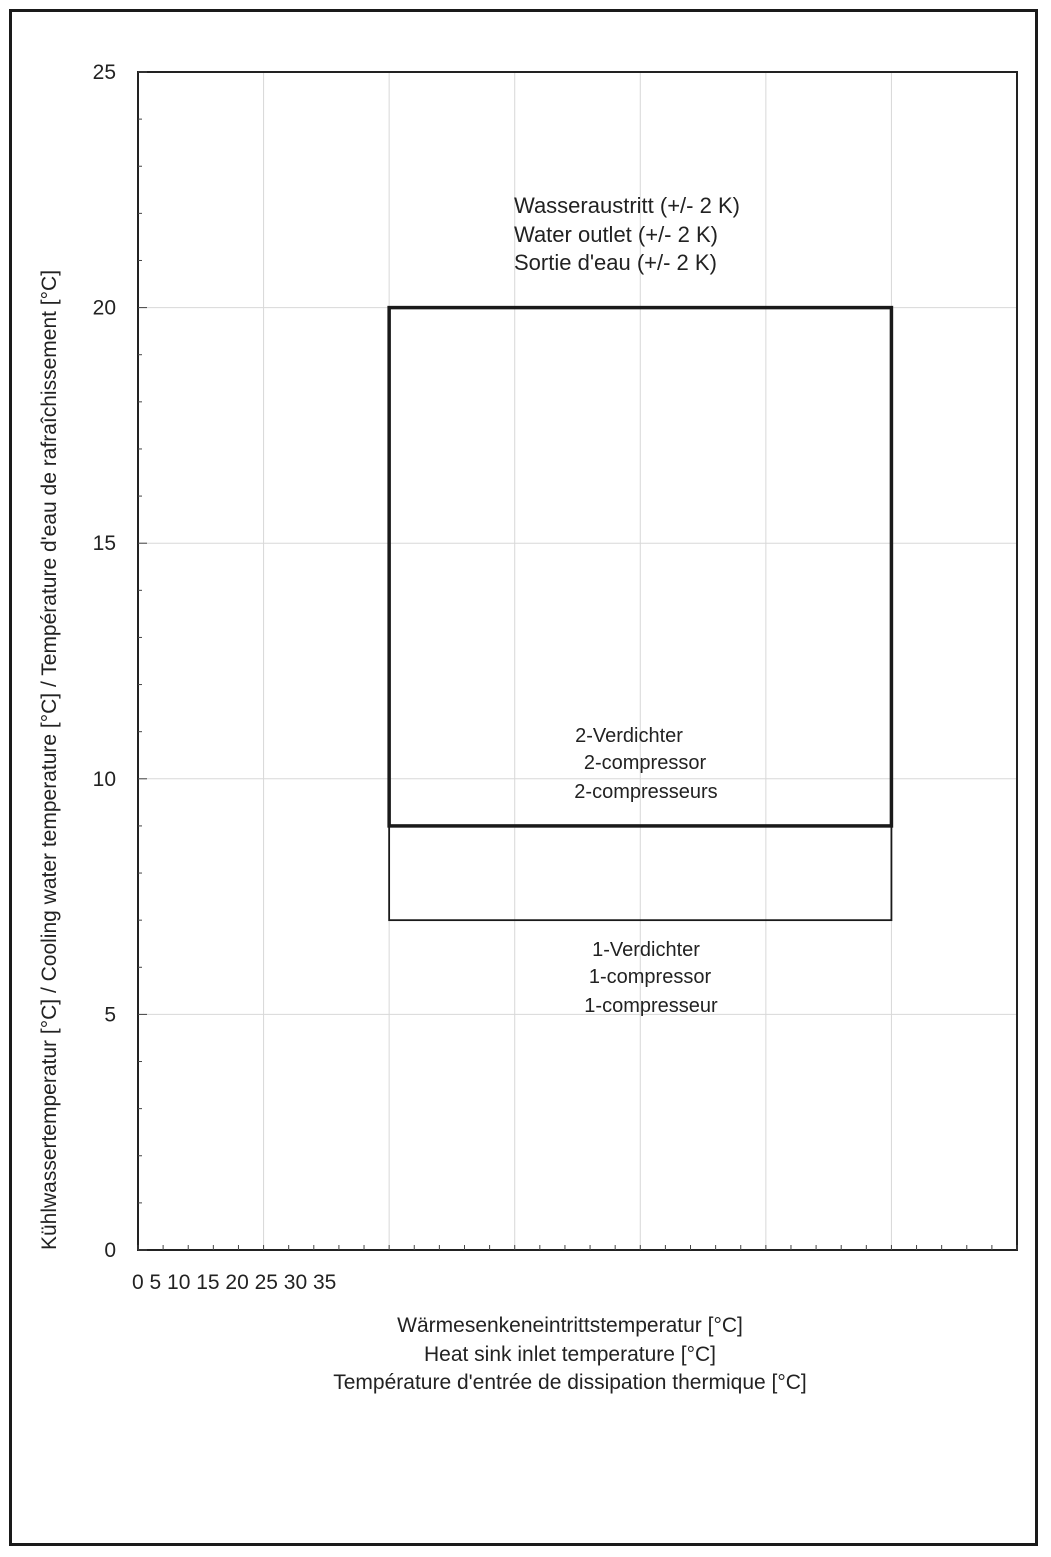  Describe the element at coordinates (110, 1250) in the screenshot. I see `y-tick-label: 0` at that location.